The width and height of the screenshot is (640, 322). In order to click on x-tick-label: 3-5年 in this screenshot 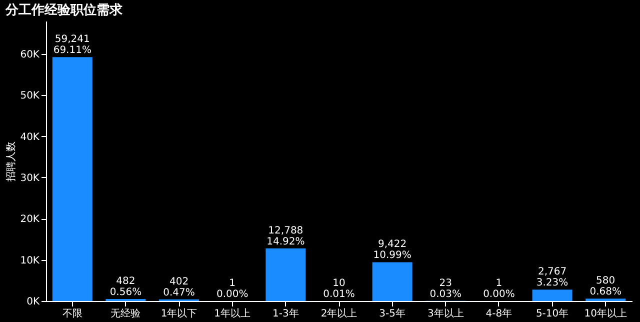, I will do `click(392, 314)`.